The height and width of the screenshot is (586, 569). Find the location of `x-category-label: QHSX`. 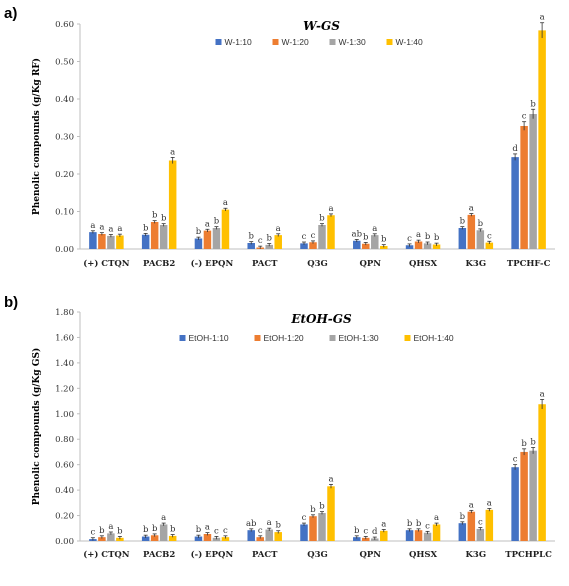

x-category-label: QHSX is located at coordinates (423, 264).